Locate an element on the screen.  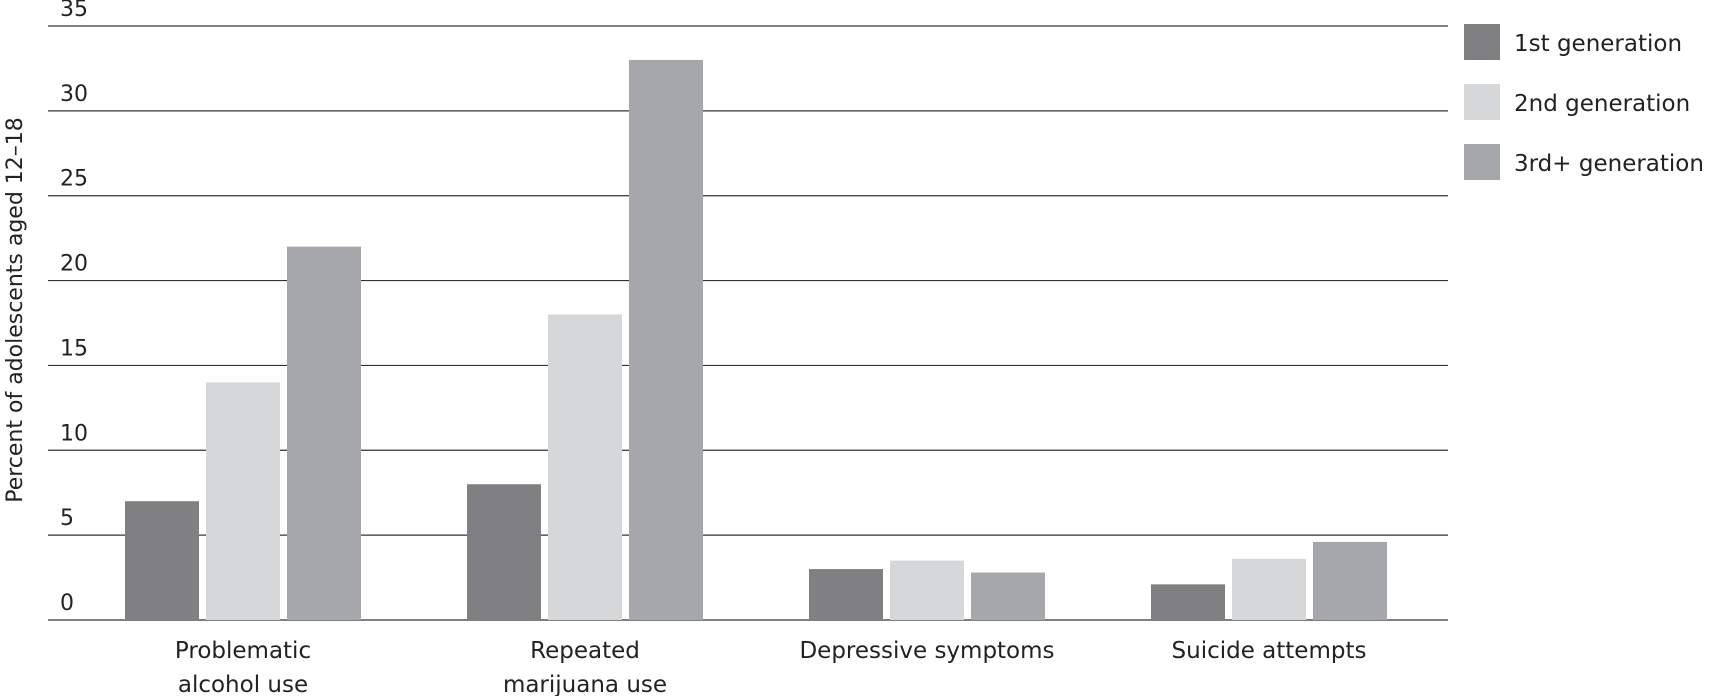
category-label-1-line-1: Problematic is located at coordinates (243, 651).